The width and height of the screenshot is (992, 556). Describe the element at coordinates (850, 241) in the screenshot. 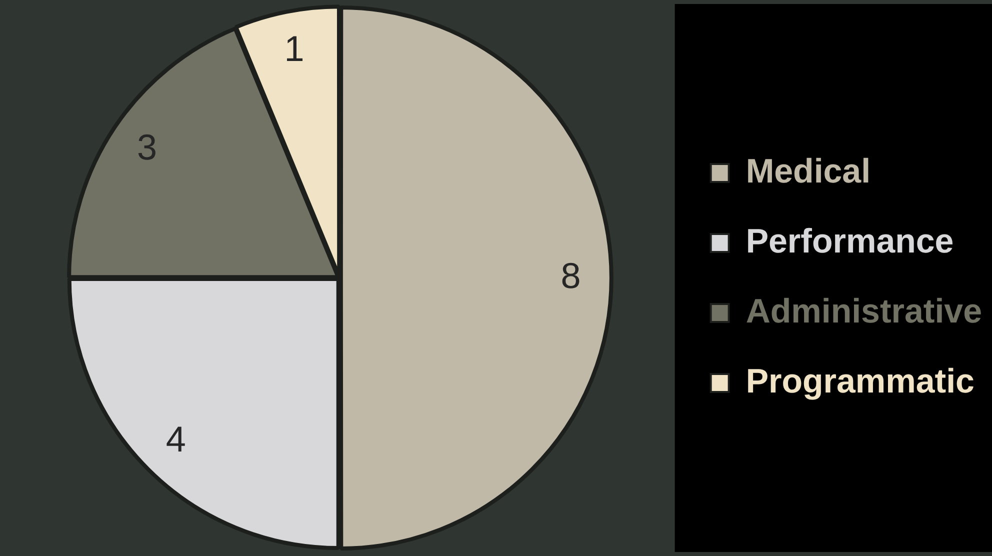

I see `legend-label: Performance` at that location.